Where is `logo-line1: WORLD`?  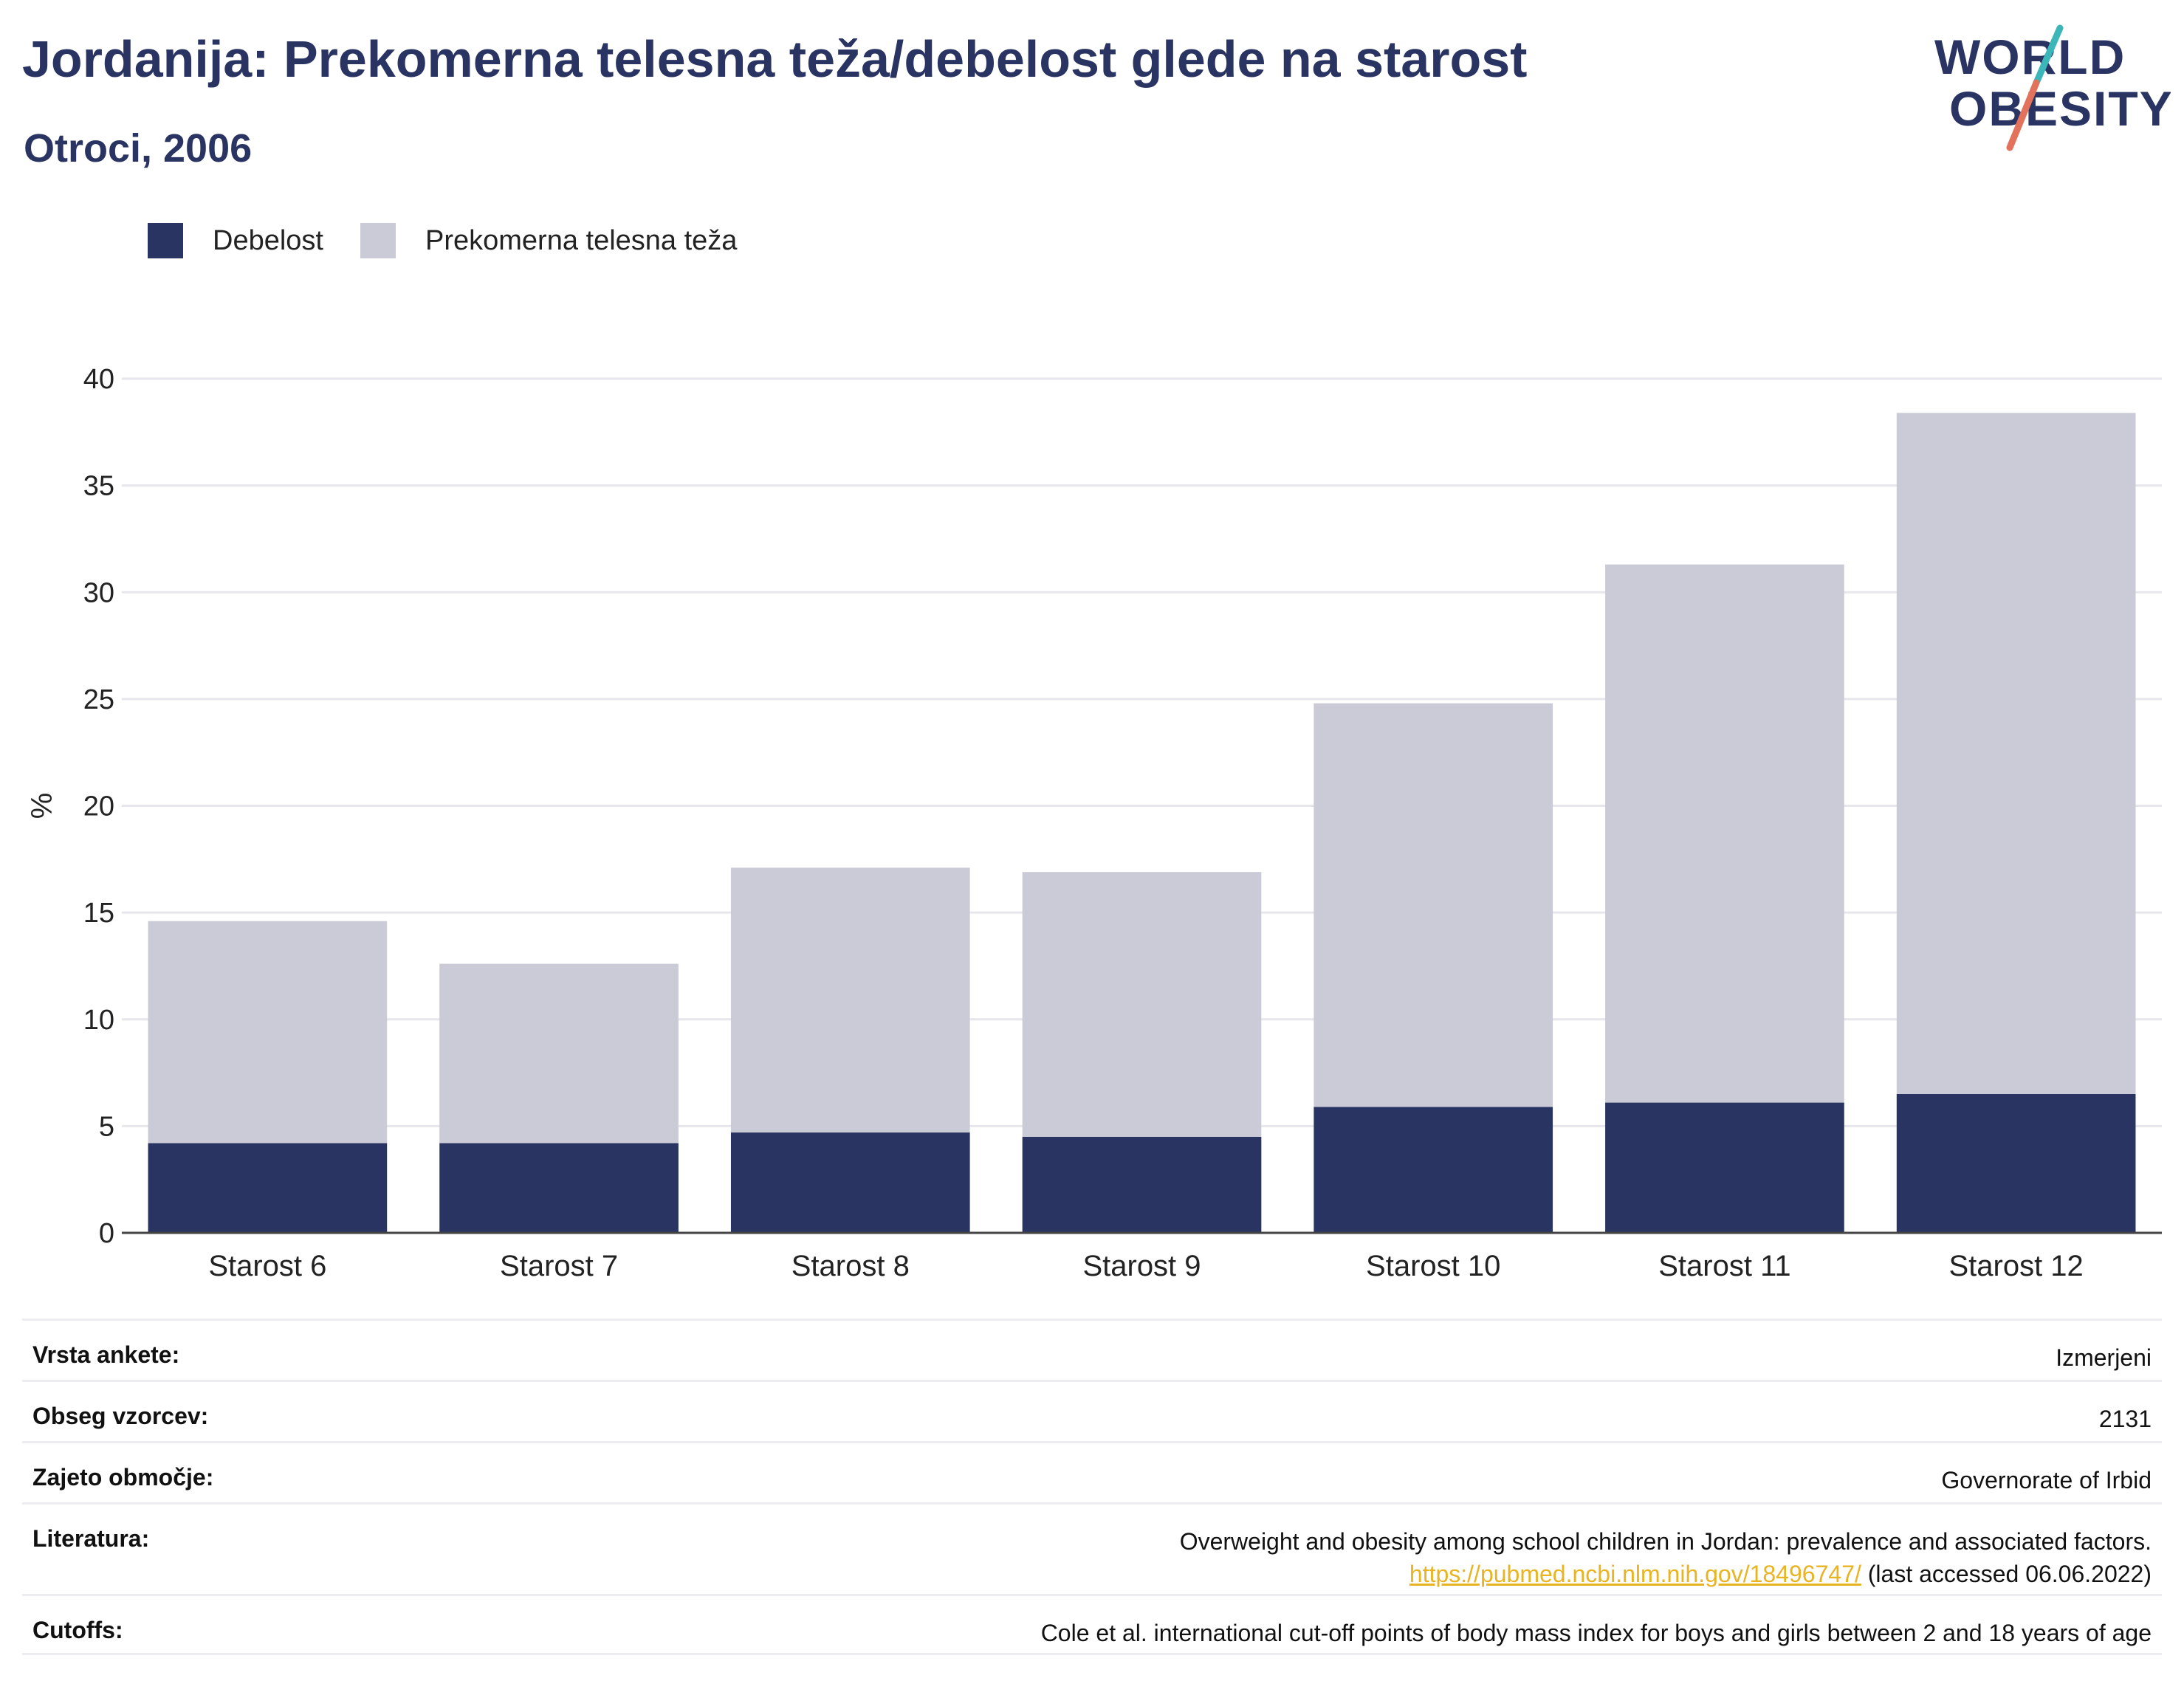 logo-line1: WORLD is located at coordinates (2030, 57).